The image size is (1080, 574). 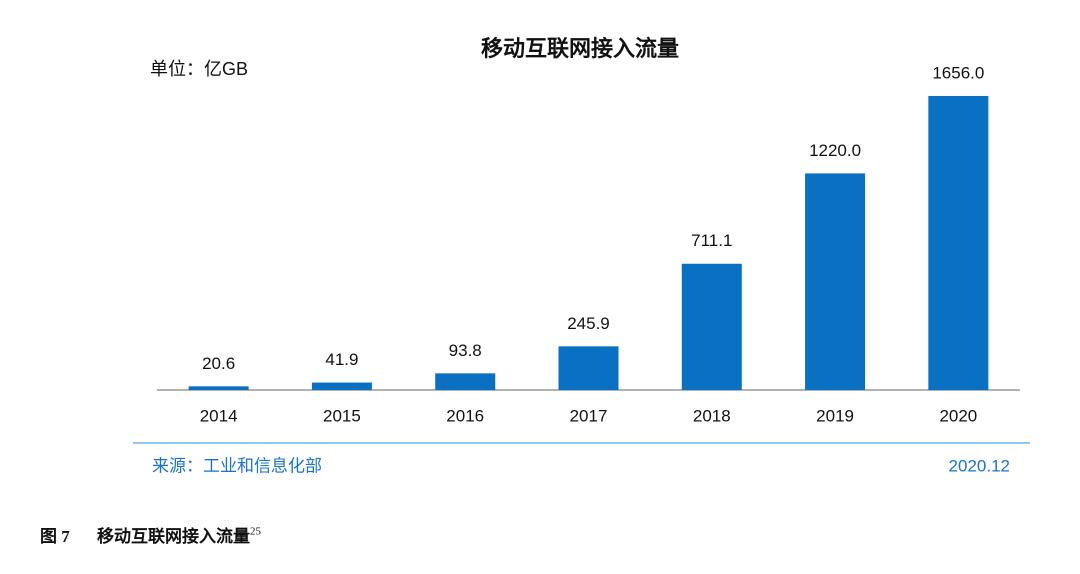 What do you see at coordinates (173, 536) in the screenshot?
I see `caption-text: 移动互联网接入流量` at bounding box center [173, 536].